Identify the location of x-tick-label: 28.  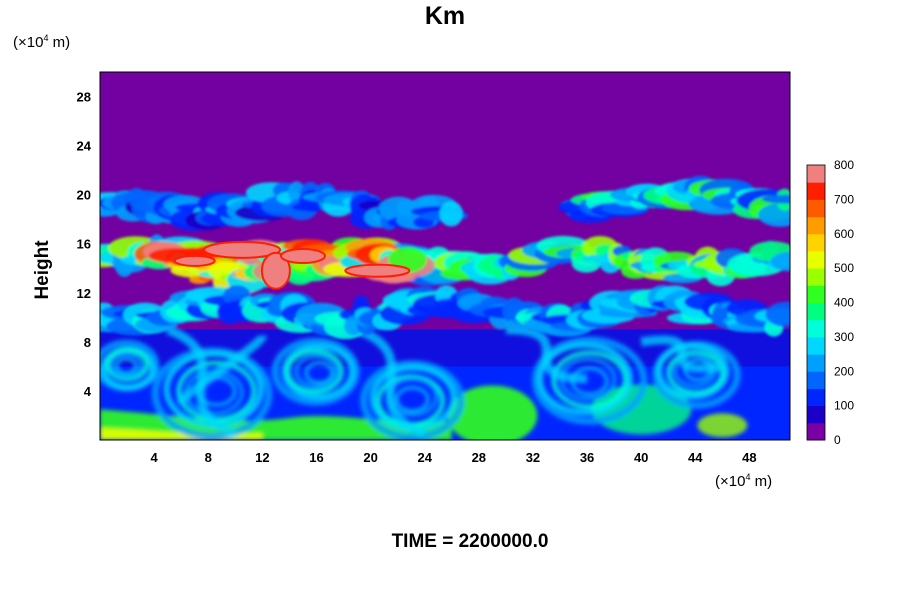
(479, 457).